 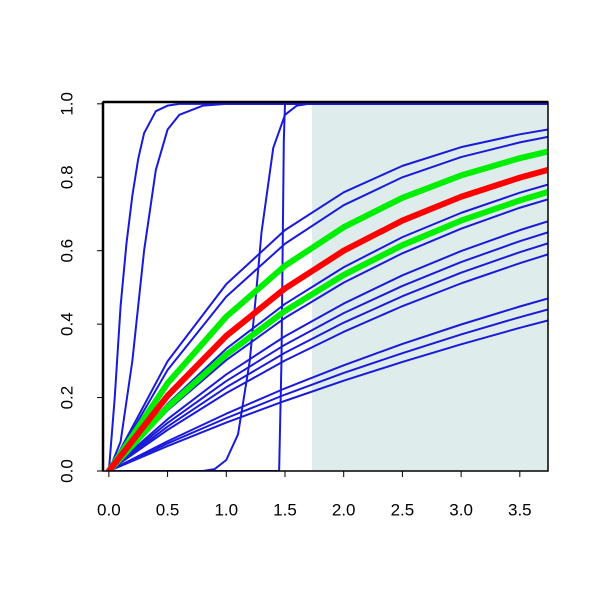 I want to click on y-tick-label: 0.8, so click(x=66, y=177).